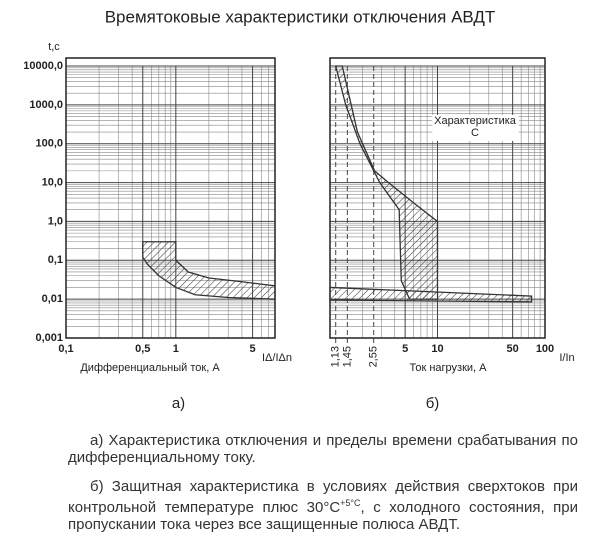  I want to click on x-tick-label: 10, so click(437, 349).